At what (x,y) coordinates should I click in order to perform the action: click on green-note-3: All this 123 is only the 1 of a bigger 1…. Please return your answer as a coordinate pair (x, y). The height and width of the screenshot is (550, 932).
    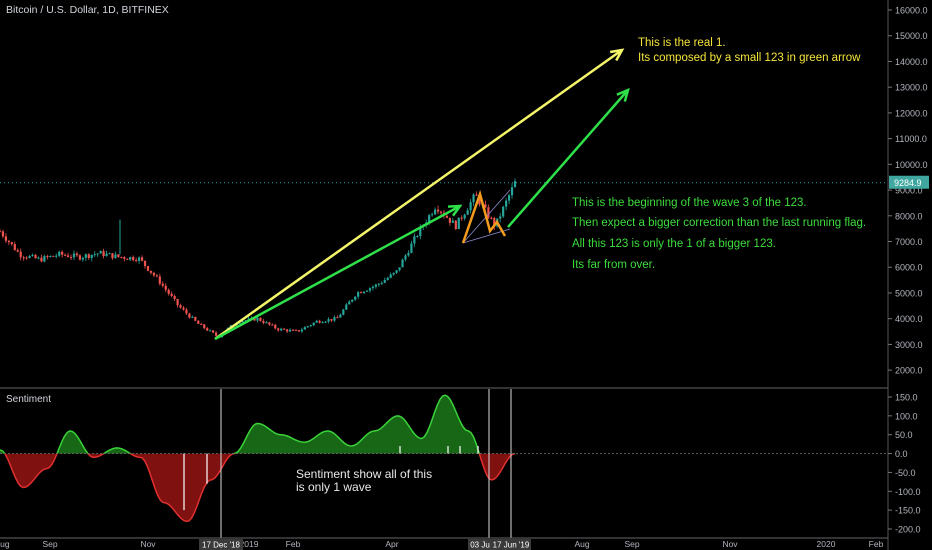
    Looking at the image, I should click on (674, 244).